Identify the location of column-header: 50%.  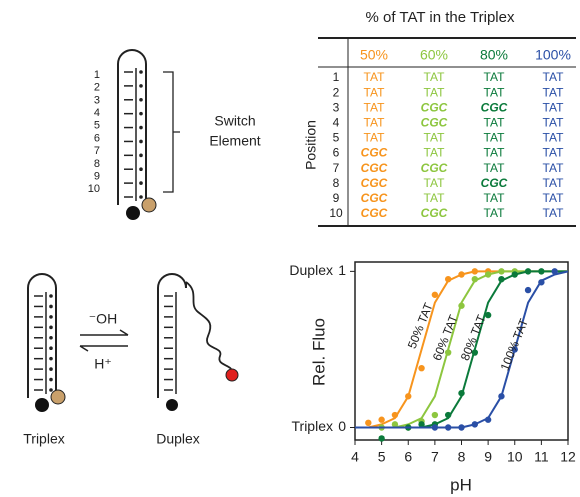
(374, 55).